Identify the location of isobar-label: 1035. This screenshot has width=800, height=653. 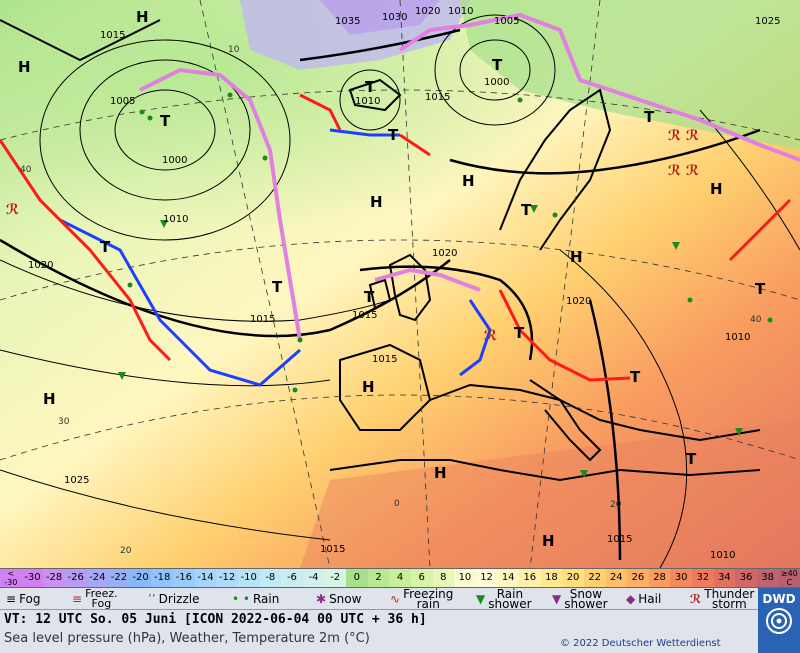
(347, 21).